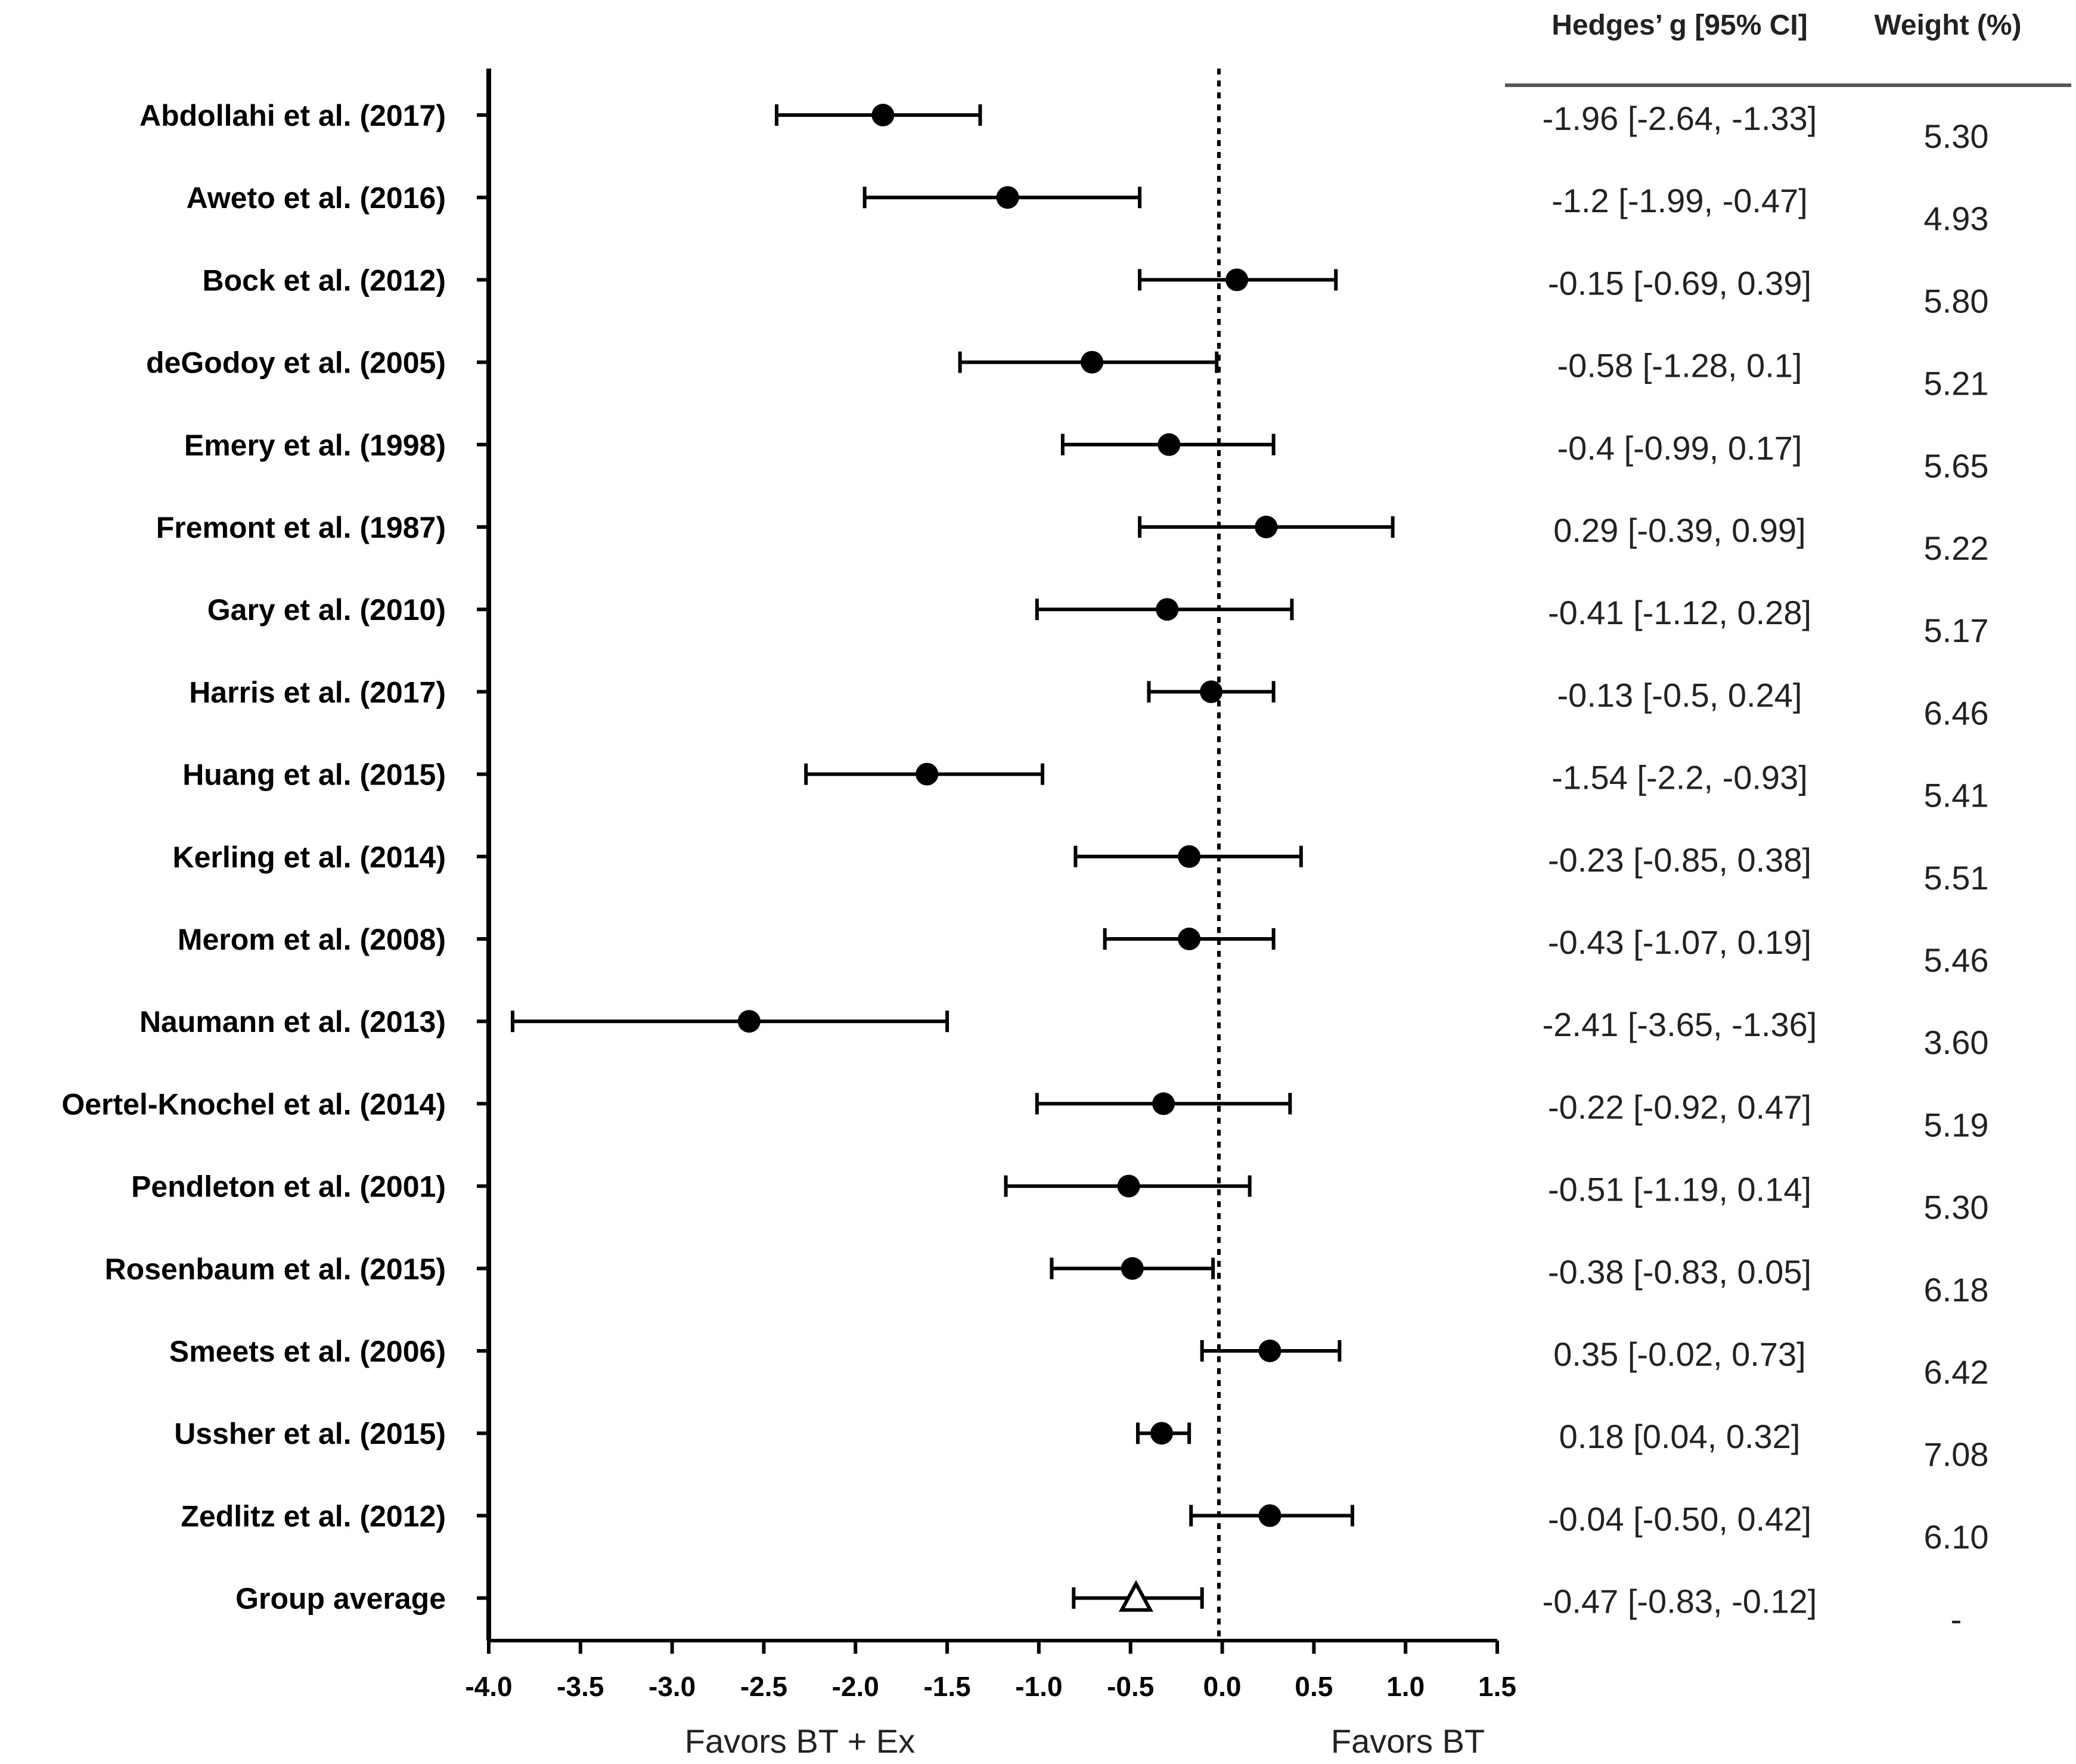 Image resolution: width=2076 pixels, height=1764 pixels. I want to click on study-row: Abdollahi et al. (2017), so click(560, 115).